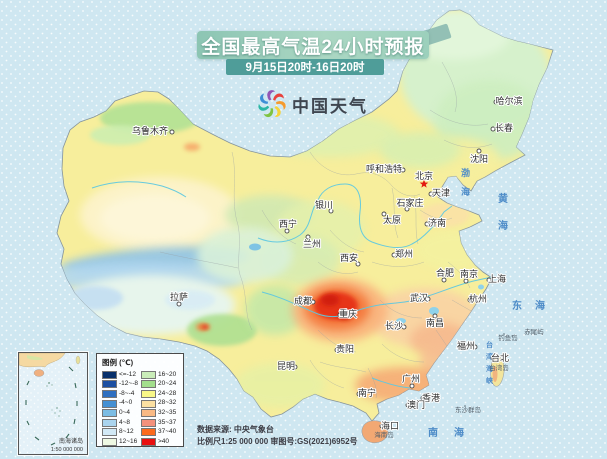 The image size is (607, 459). I want to click on city-label: 福州, so click(466, 345).